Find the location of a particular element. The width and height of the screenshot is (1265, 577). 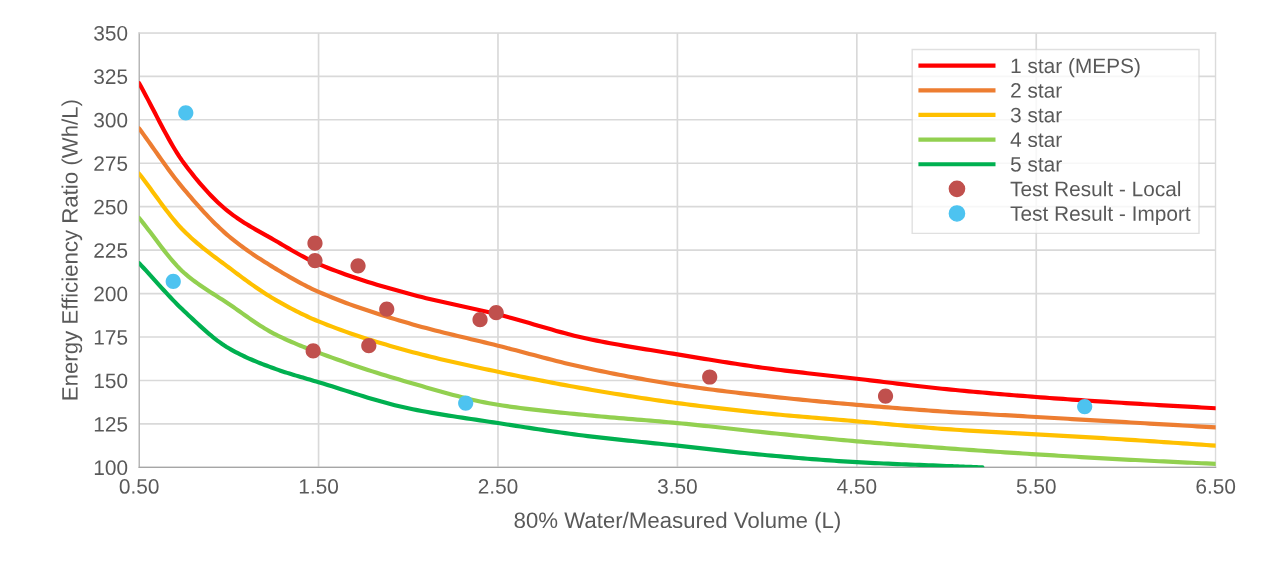

x-tick-label: 5.50 is located at coordinates (1036, 486).